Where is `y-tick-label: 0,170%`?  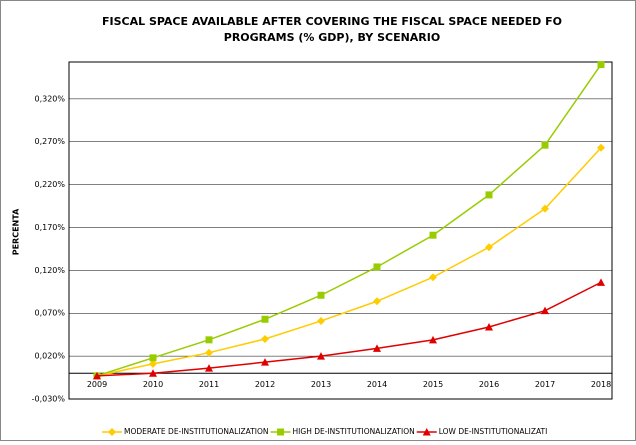
y-tick-label: 0,170% is located at coordinates (49, 227).